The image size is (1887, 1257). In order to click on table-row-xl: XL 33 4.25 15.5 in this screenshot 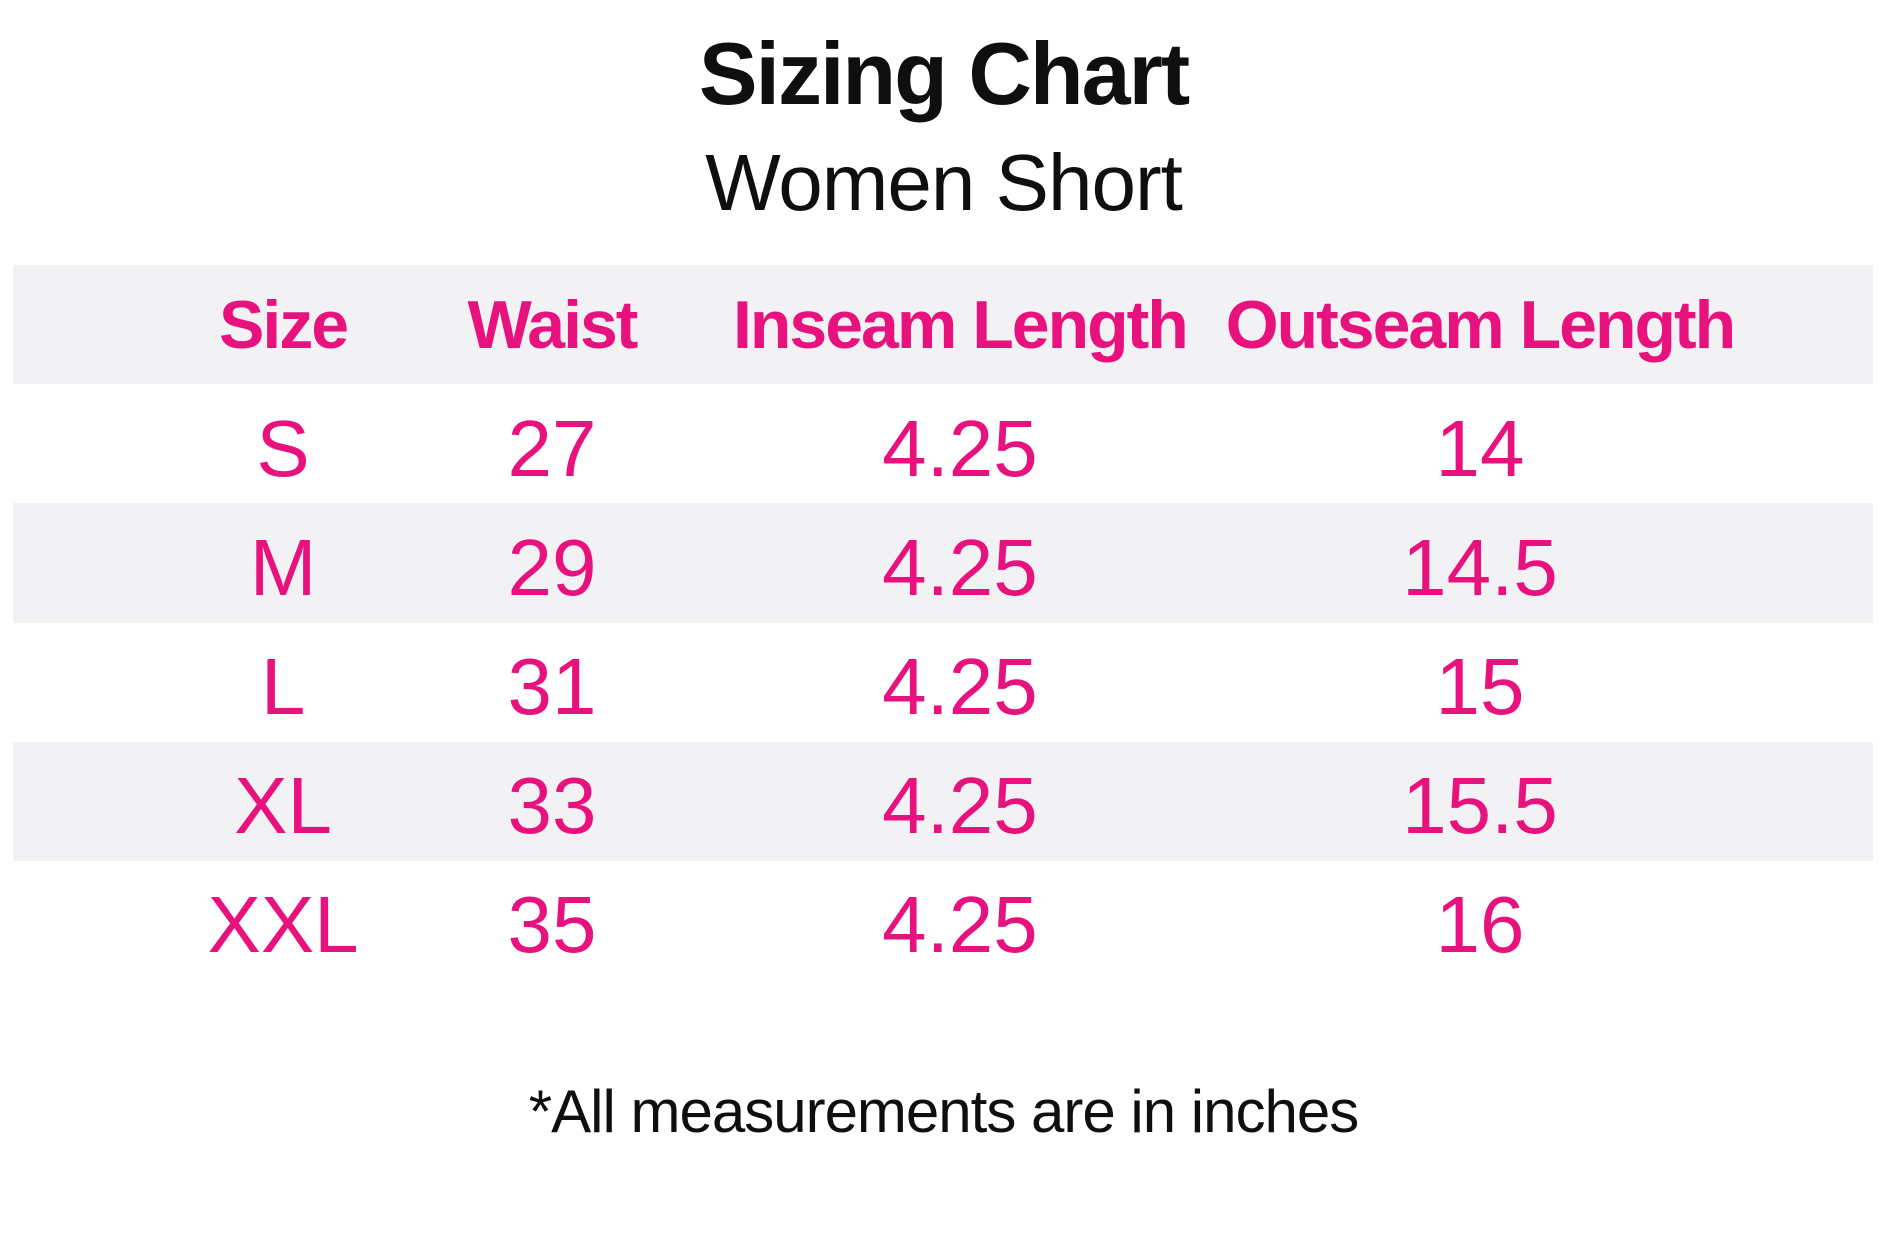, I will do `click(943, 801)`.